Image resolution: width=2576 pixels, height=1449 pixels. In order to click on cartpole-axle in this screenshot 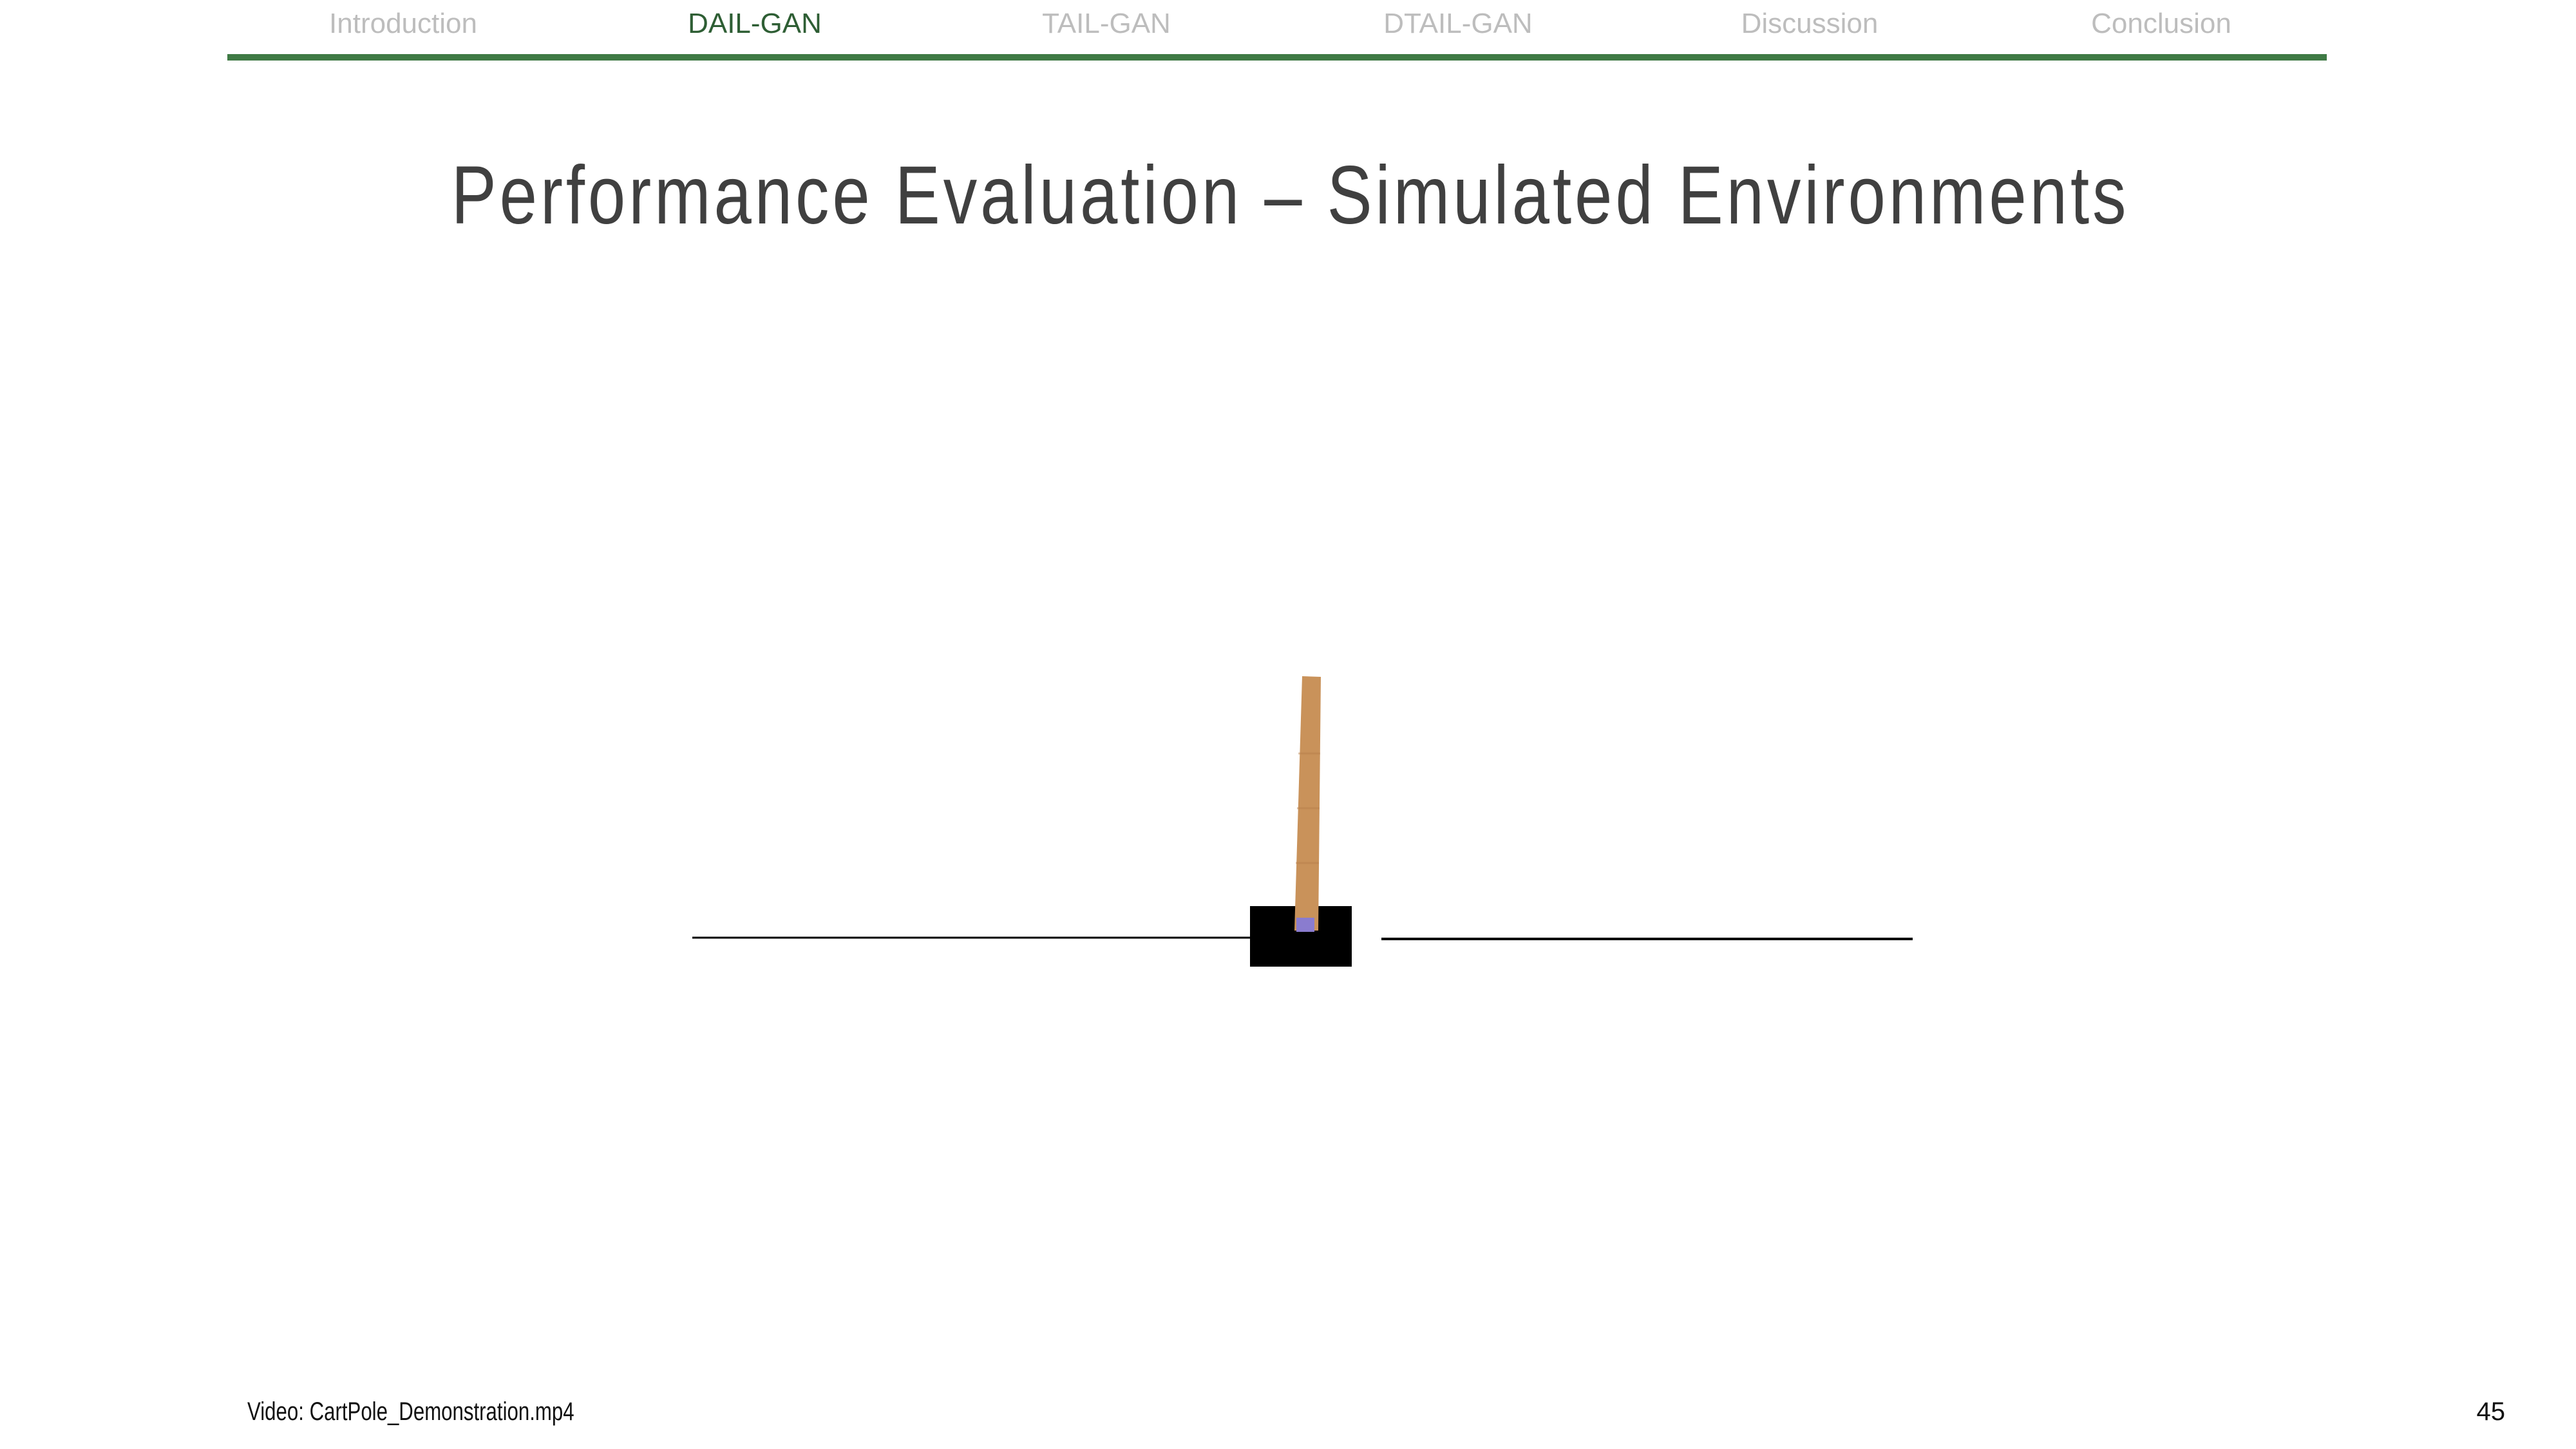, I will do `click(1305, 925)`.